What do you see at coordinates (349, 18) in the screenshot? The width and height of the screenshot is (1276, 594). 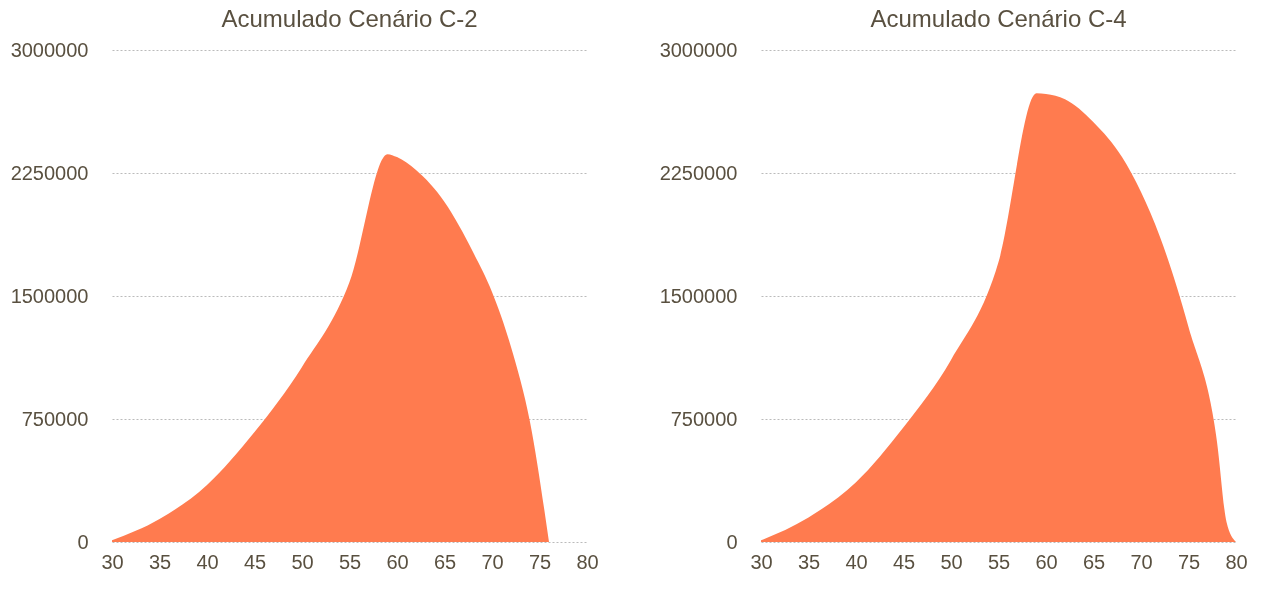 I see `chart-title: Acumulado Cenário C-2` at bounding box center [349, 18].